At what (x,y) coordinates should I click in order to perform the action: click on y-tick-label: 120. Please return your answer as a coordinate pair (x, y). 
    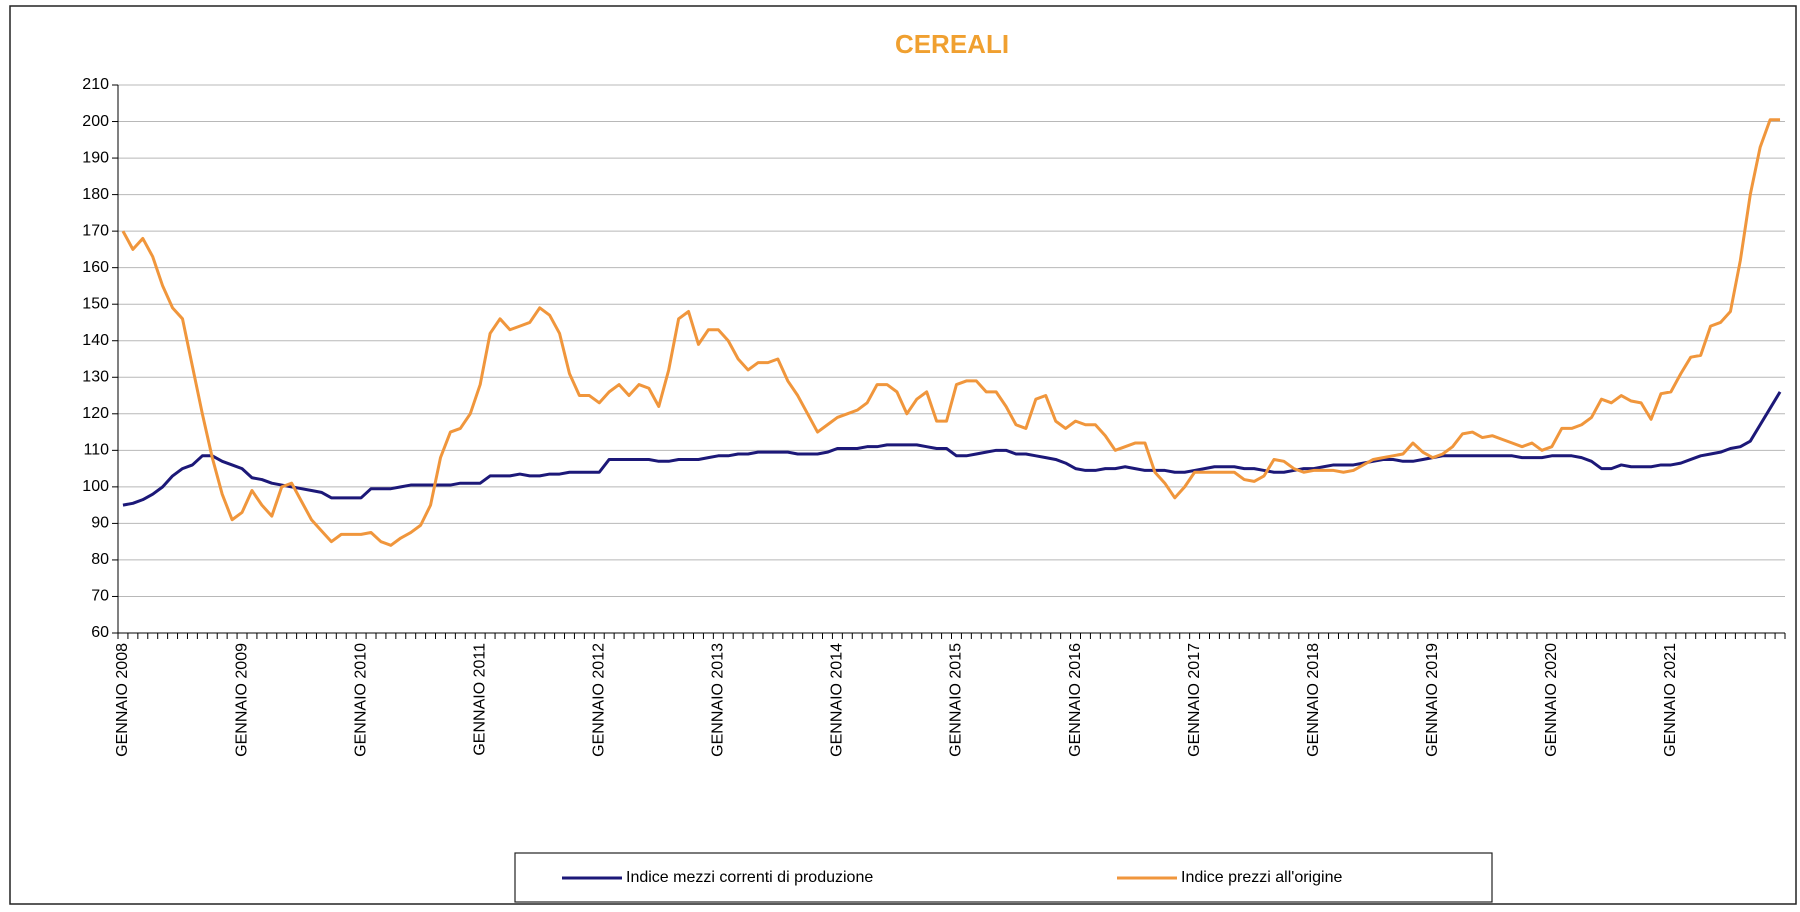
    Looking at the image, I should click on (95, 413).